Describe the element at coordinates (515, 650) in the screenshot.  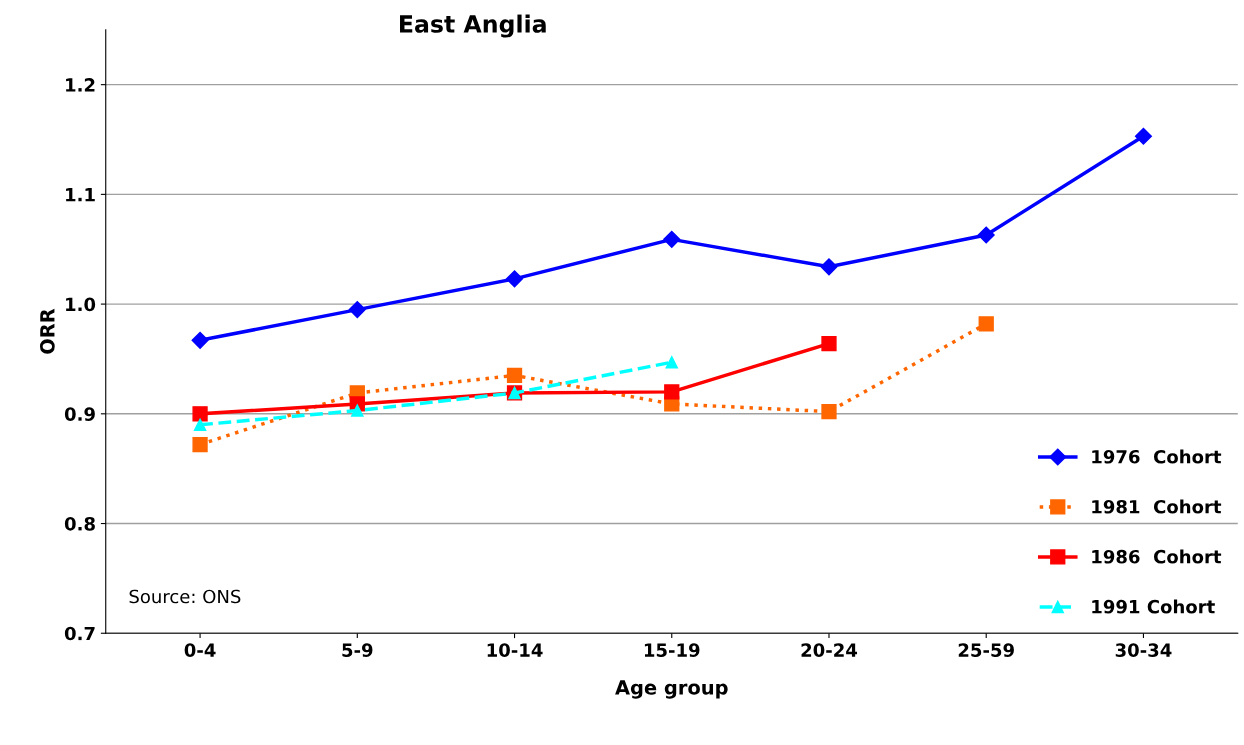
I see `x-tick-label: 10-14` at that location.